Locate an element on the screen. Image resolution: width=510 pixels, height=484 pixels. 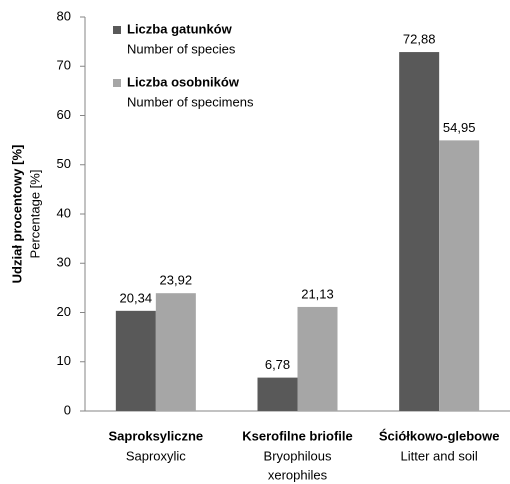
value-label: 6,78 is located at coordinates (277, 364).